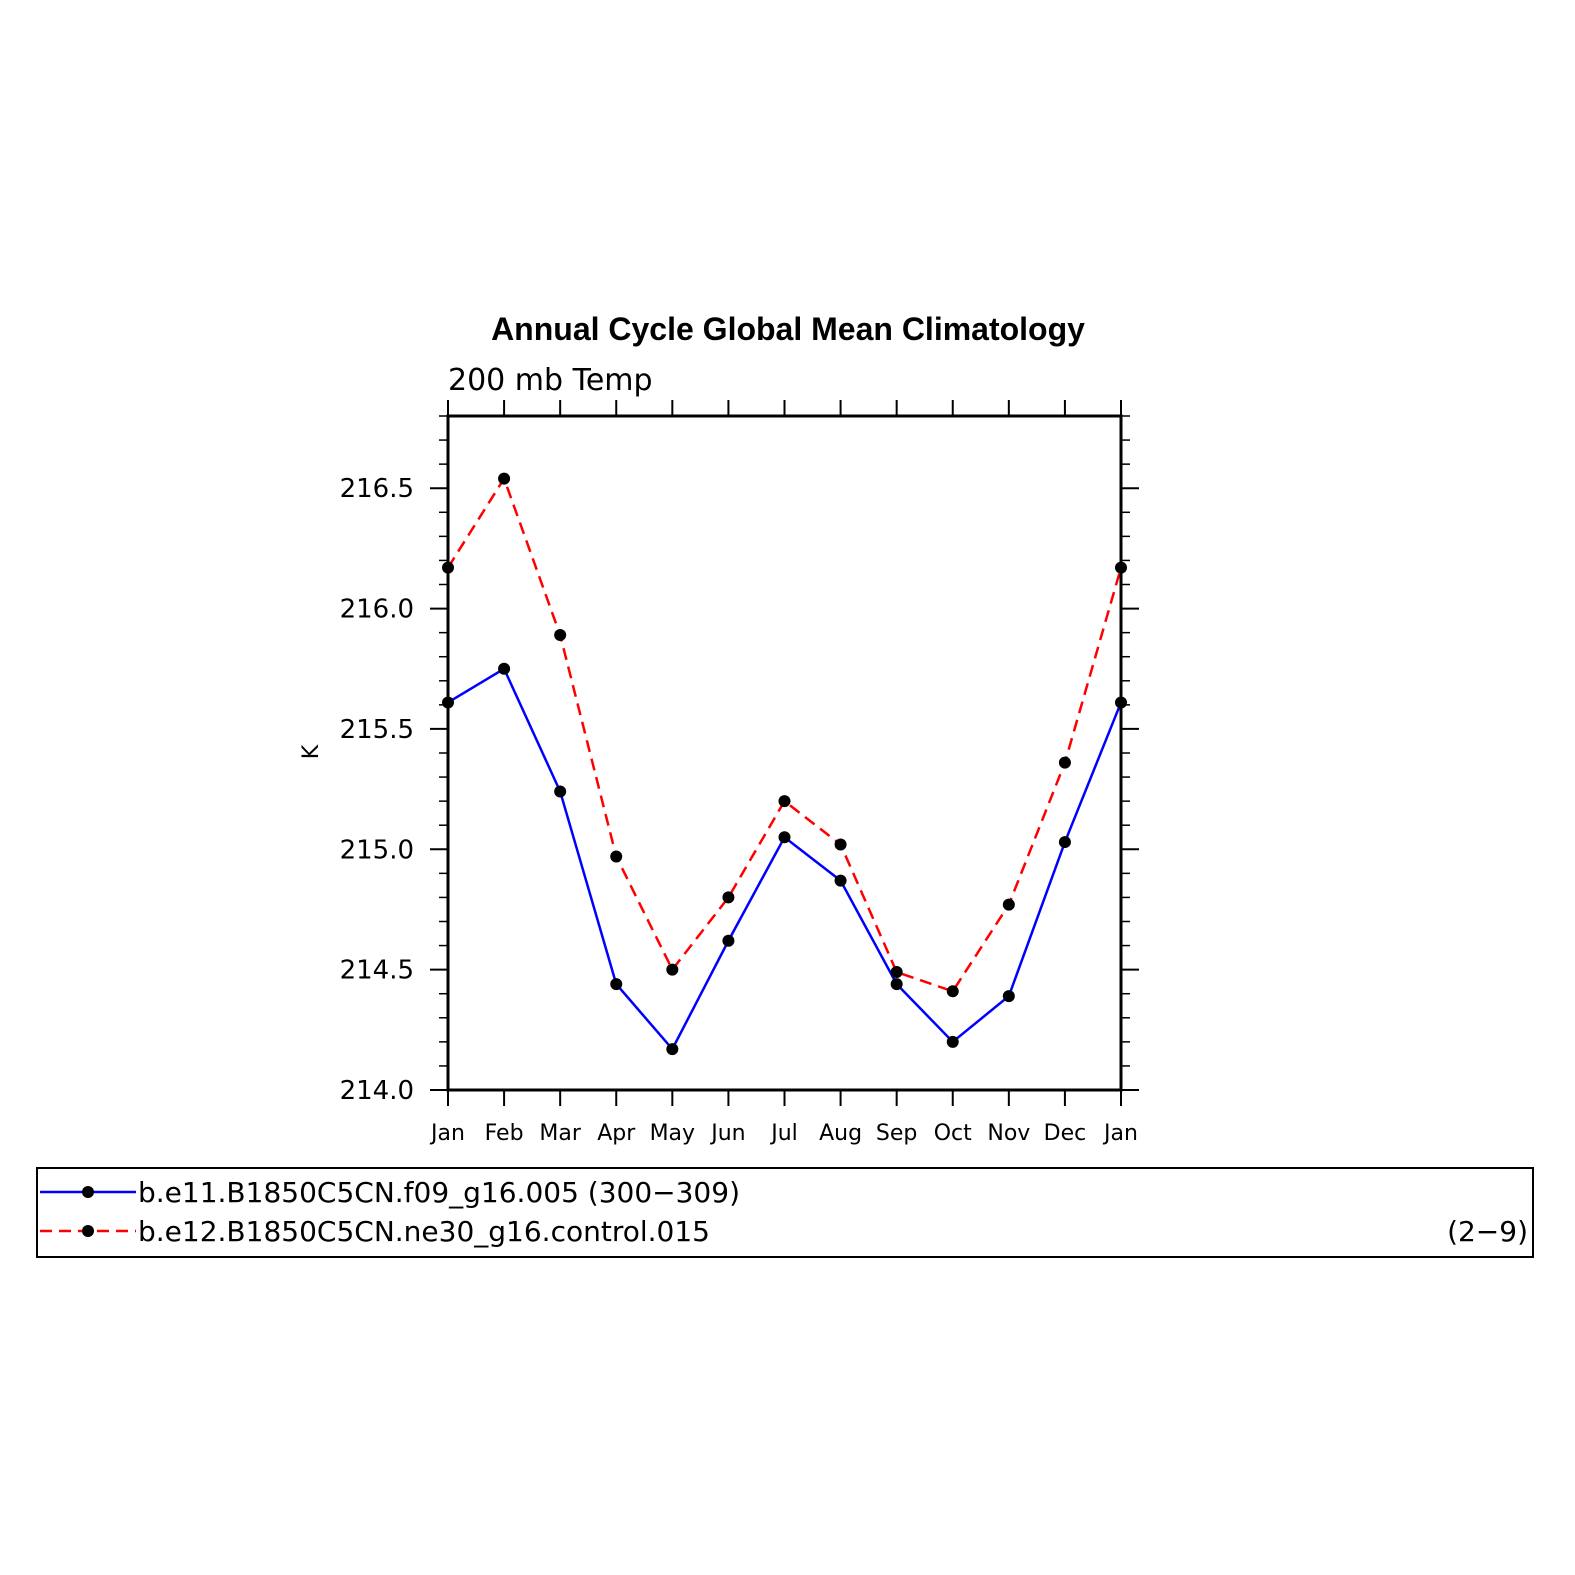 This screenshot has width=1575, height=1575. I want to click on chart-subtitle: 200 mb Temp, so click(550, 380).